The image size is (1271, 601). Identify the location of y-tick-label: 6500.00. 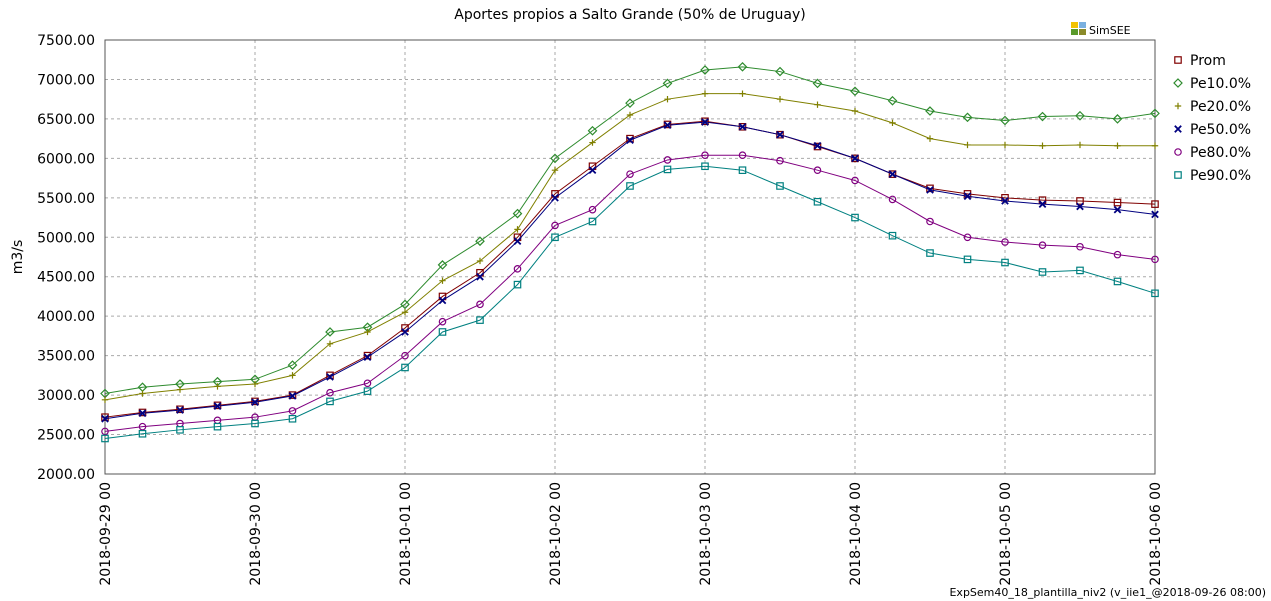
(66, 120).